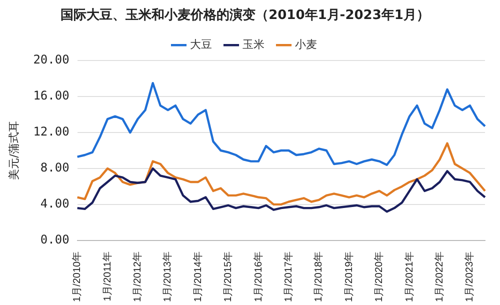 The width and height of the screenshot is (500, 305). What do you see at coordinates (470, 276) in the screenshot?
I see `x-tick-label: 1月/2023年` at bounding box center [470, 276].